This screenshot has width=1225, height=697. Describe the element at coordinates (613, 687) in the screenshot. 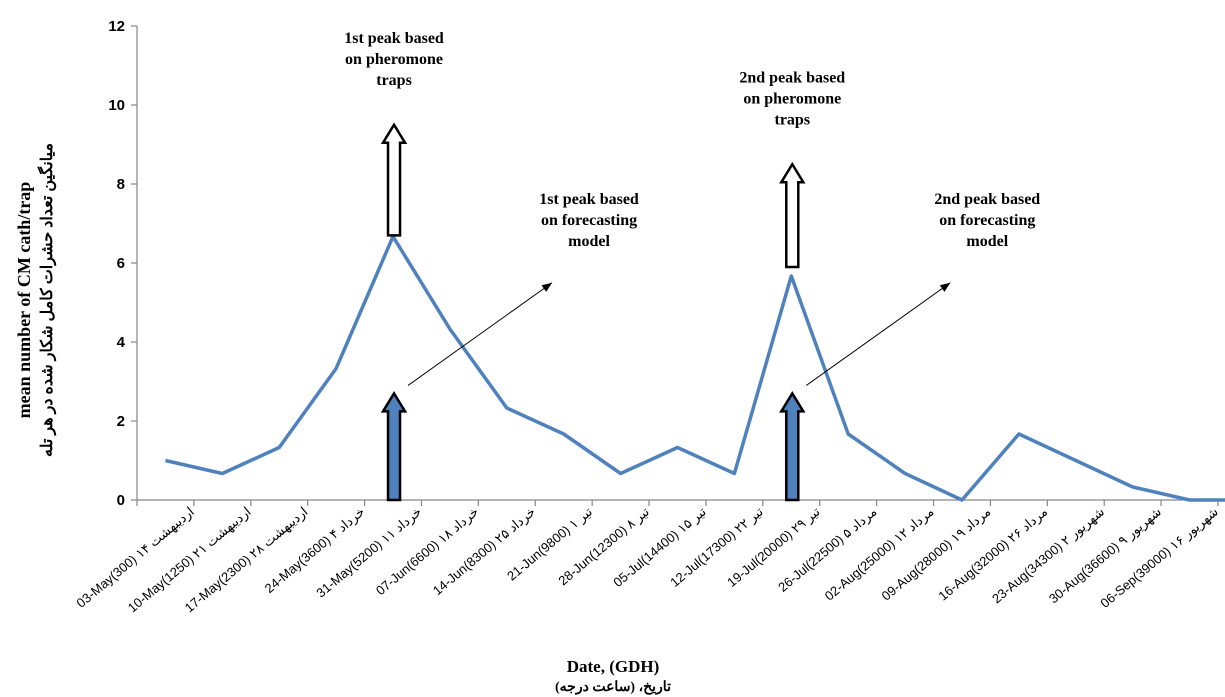

I see `x-axis-label-fa: تاریخ، (ساعت درجه)` at that location.